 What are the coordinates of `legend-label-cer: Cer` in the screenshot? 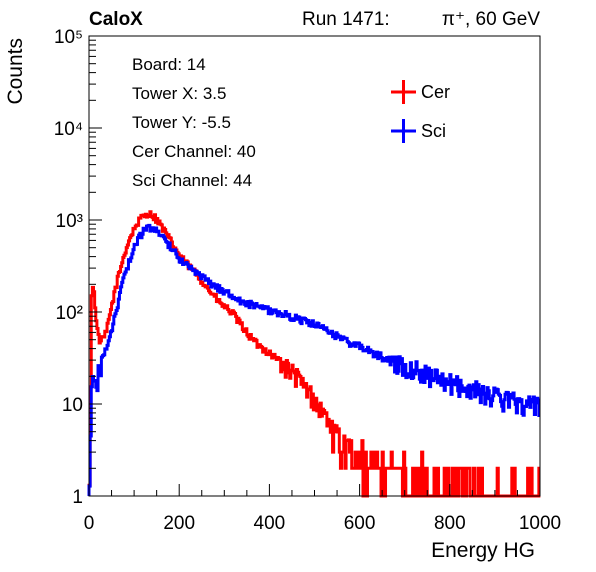 It's located at (435, 92).